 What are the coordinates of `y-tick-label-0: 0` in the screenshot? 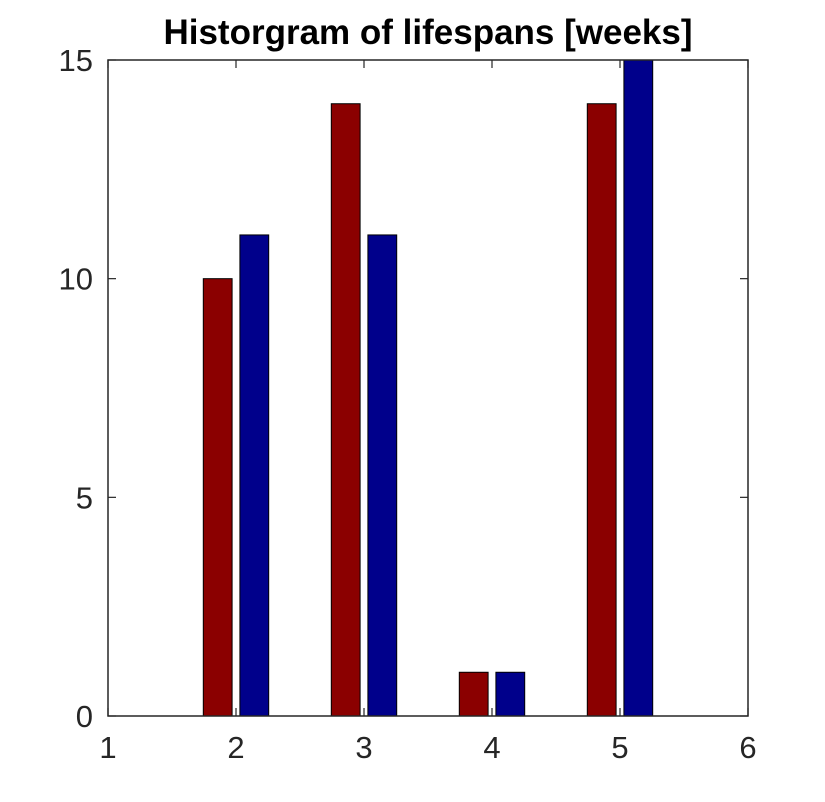 It's located at (84, 716).